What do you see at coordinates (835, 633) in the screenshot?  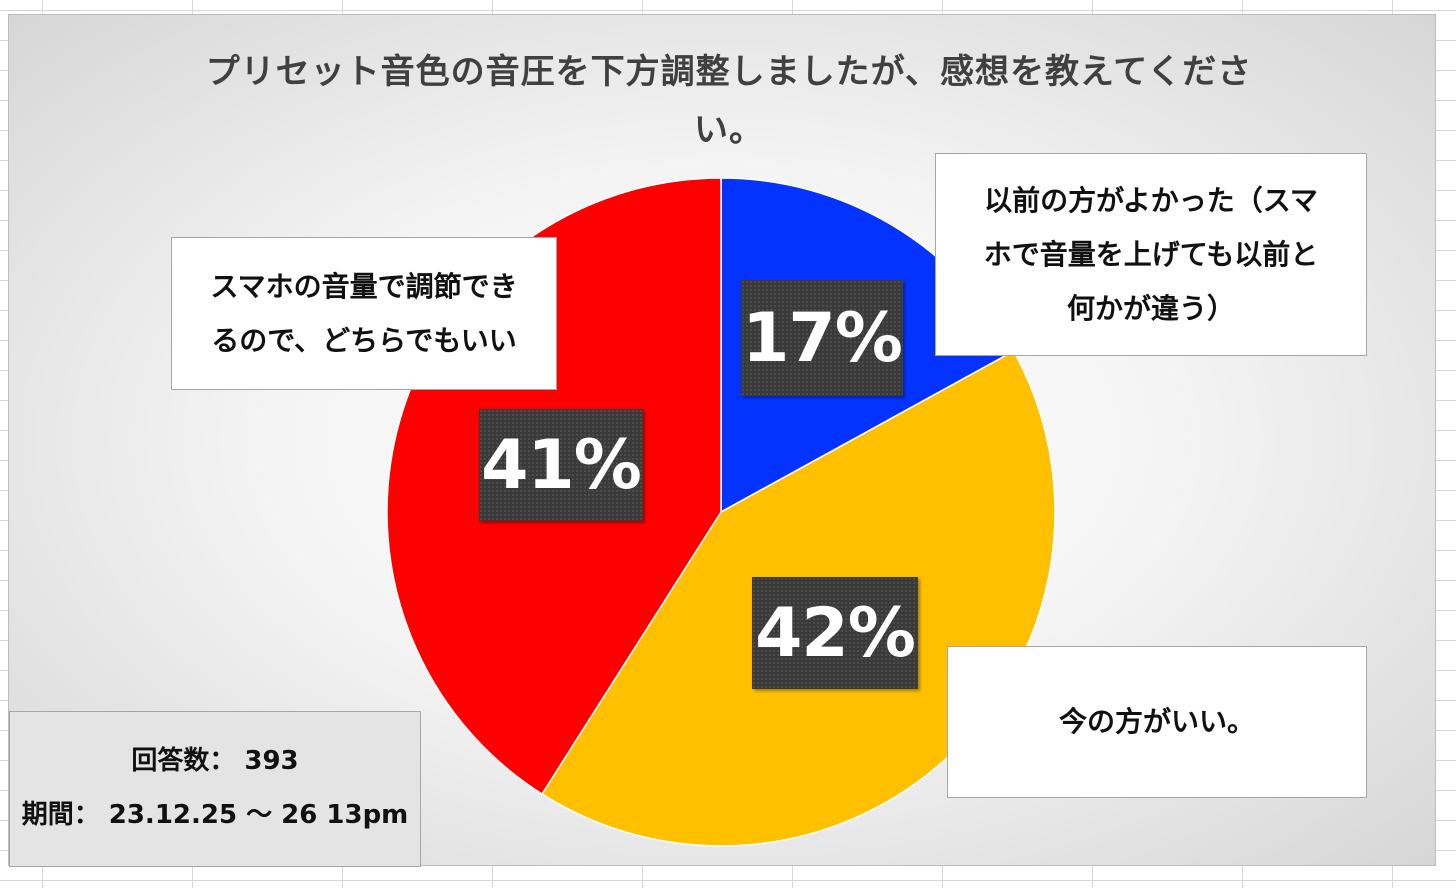 I see `slice-percent-now-better: 42%` at bounding box center [835, 633].